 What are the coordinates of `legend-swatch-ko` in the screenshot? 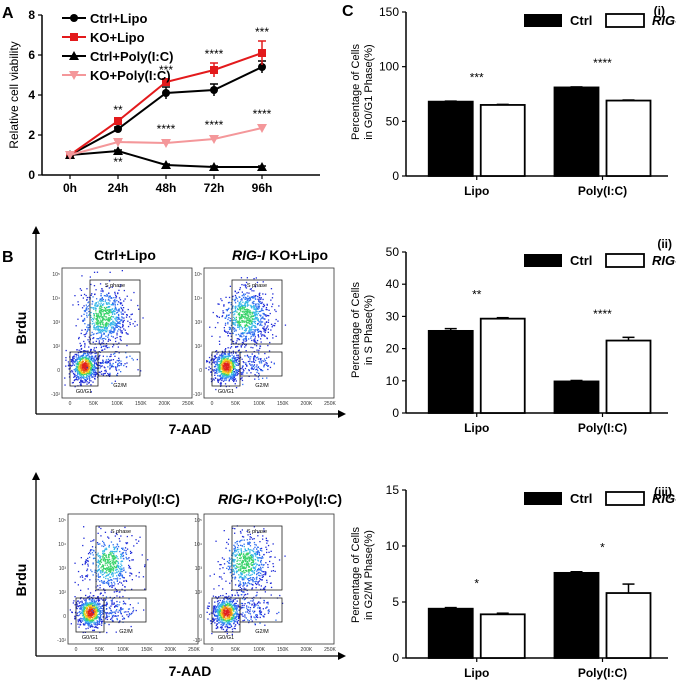 It's located at (625, 260).